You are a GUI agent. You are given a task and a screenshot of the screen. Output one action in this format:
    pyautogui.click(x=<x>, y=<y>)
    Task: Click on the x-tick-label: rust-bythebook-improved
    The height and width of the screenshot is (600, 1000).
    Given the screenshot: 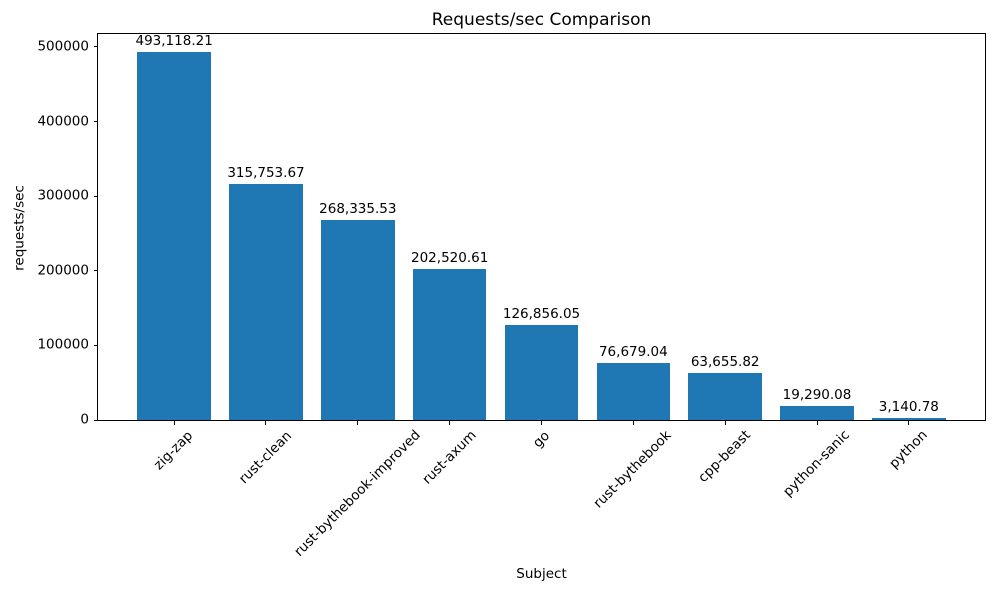 What is the action you would take?
    pyautogui.click(x=357, y=494)
    